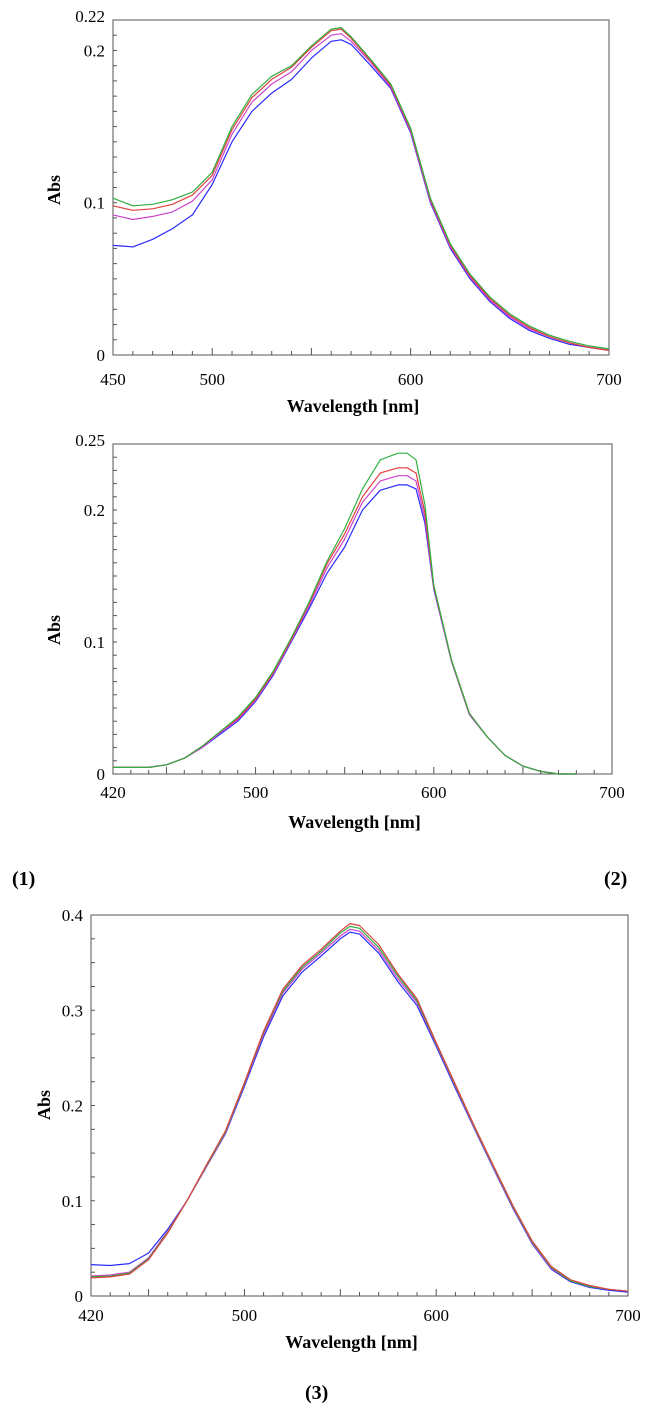 The height and width of the screenshot is (1419, 647). I want to click on y-tick-label: 0.22, so click(90, 16).